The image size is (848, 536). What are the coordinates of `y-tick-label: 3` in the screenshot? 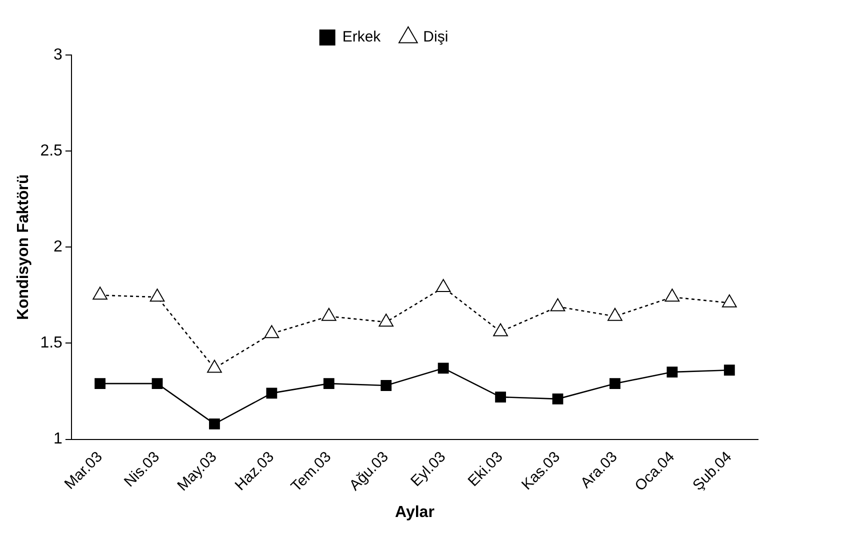 It's located at (58, 55).